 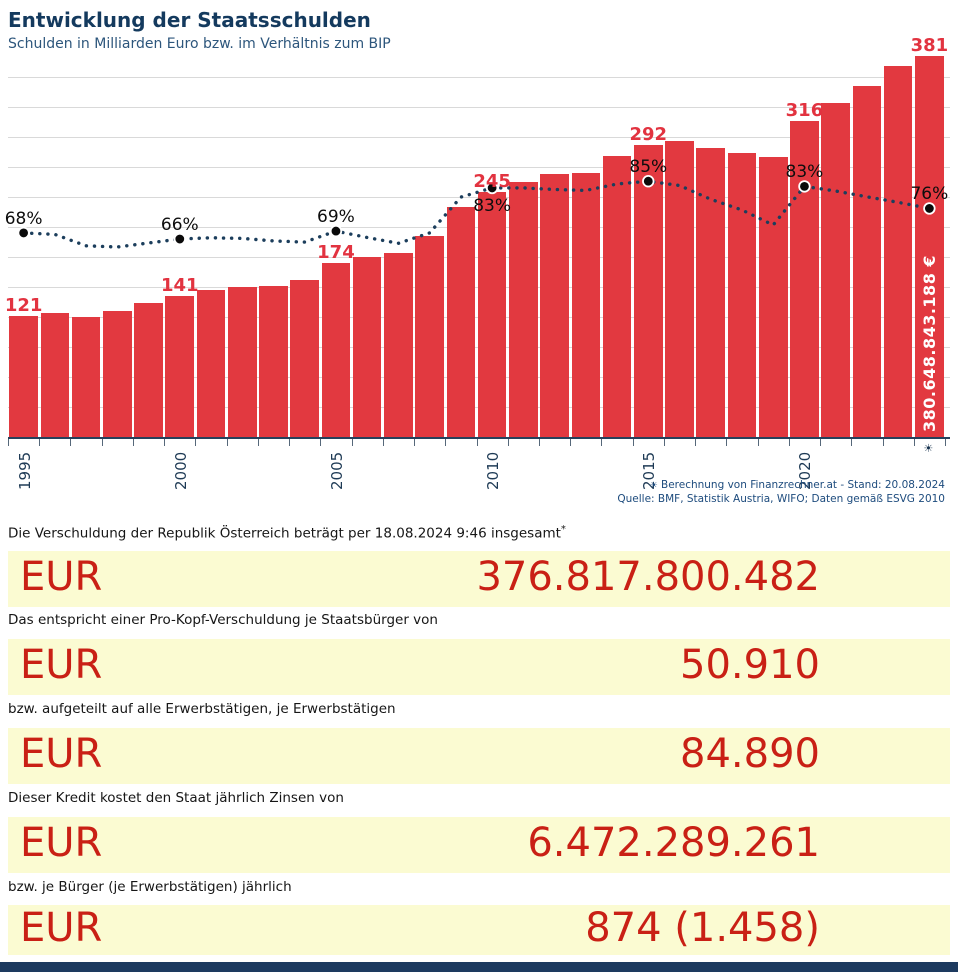 What do you see at coordinates (479, 579) in the screenshot?
I see `amount-box-total-debt: EUR 376.817.800.482` at bounding box center [479, 579].